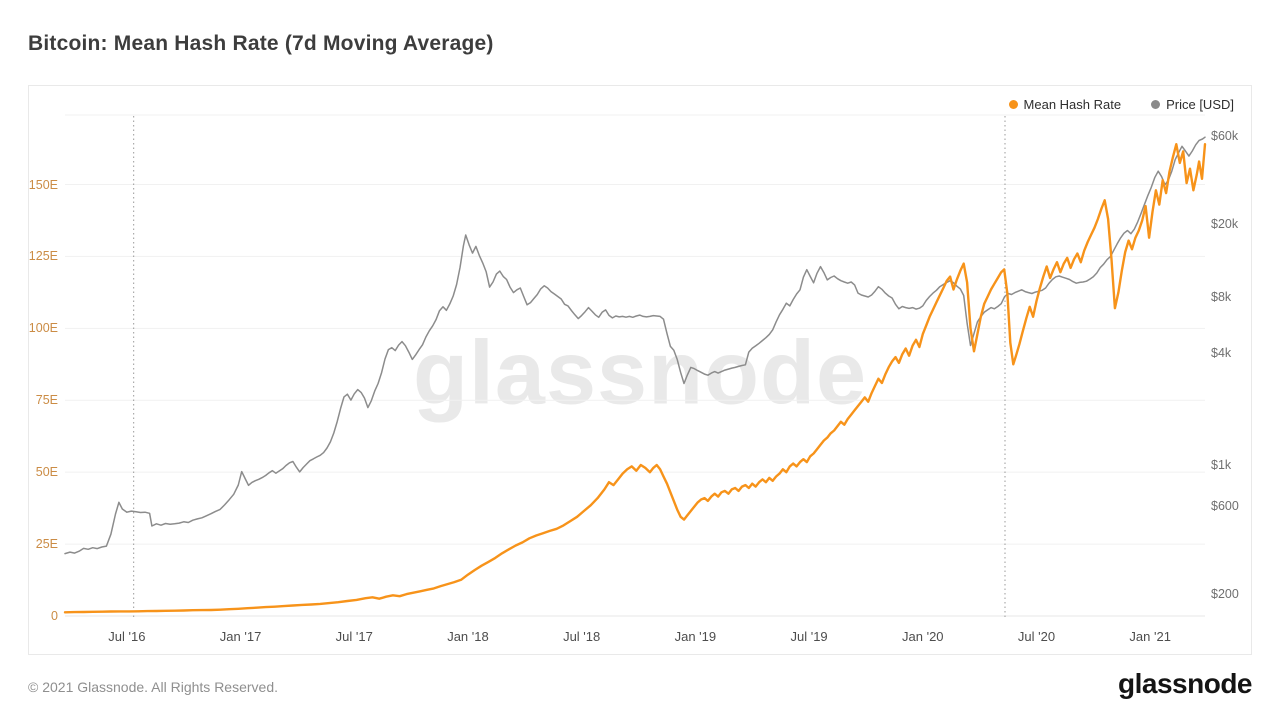 The height and width of the screenshot is (720, 1280). I want to click on left-axis-tick-label: 25E, so click(46, 544).